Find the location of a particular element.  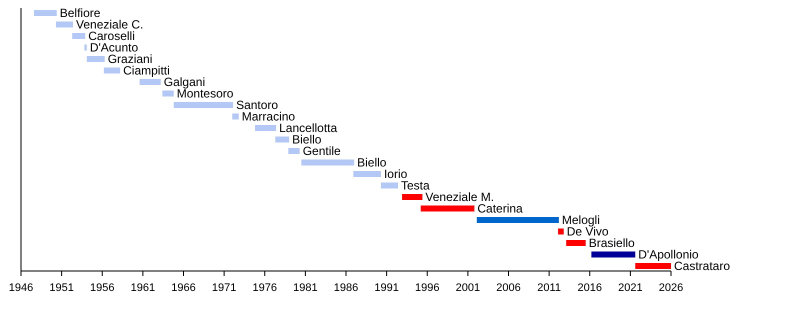

x-tick-label: 1991 is located at coordinates (386, 288).